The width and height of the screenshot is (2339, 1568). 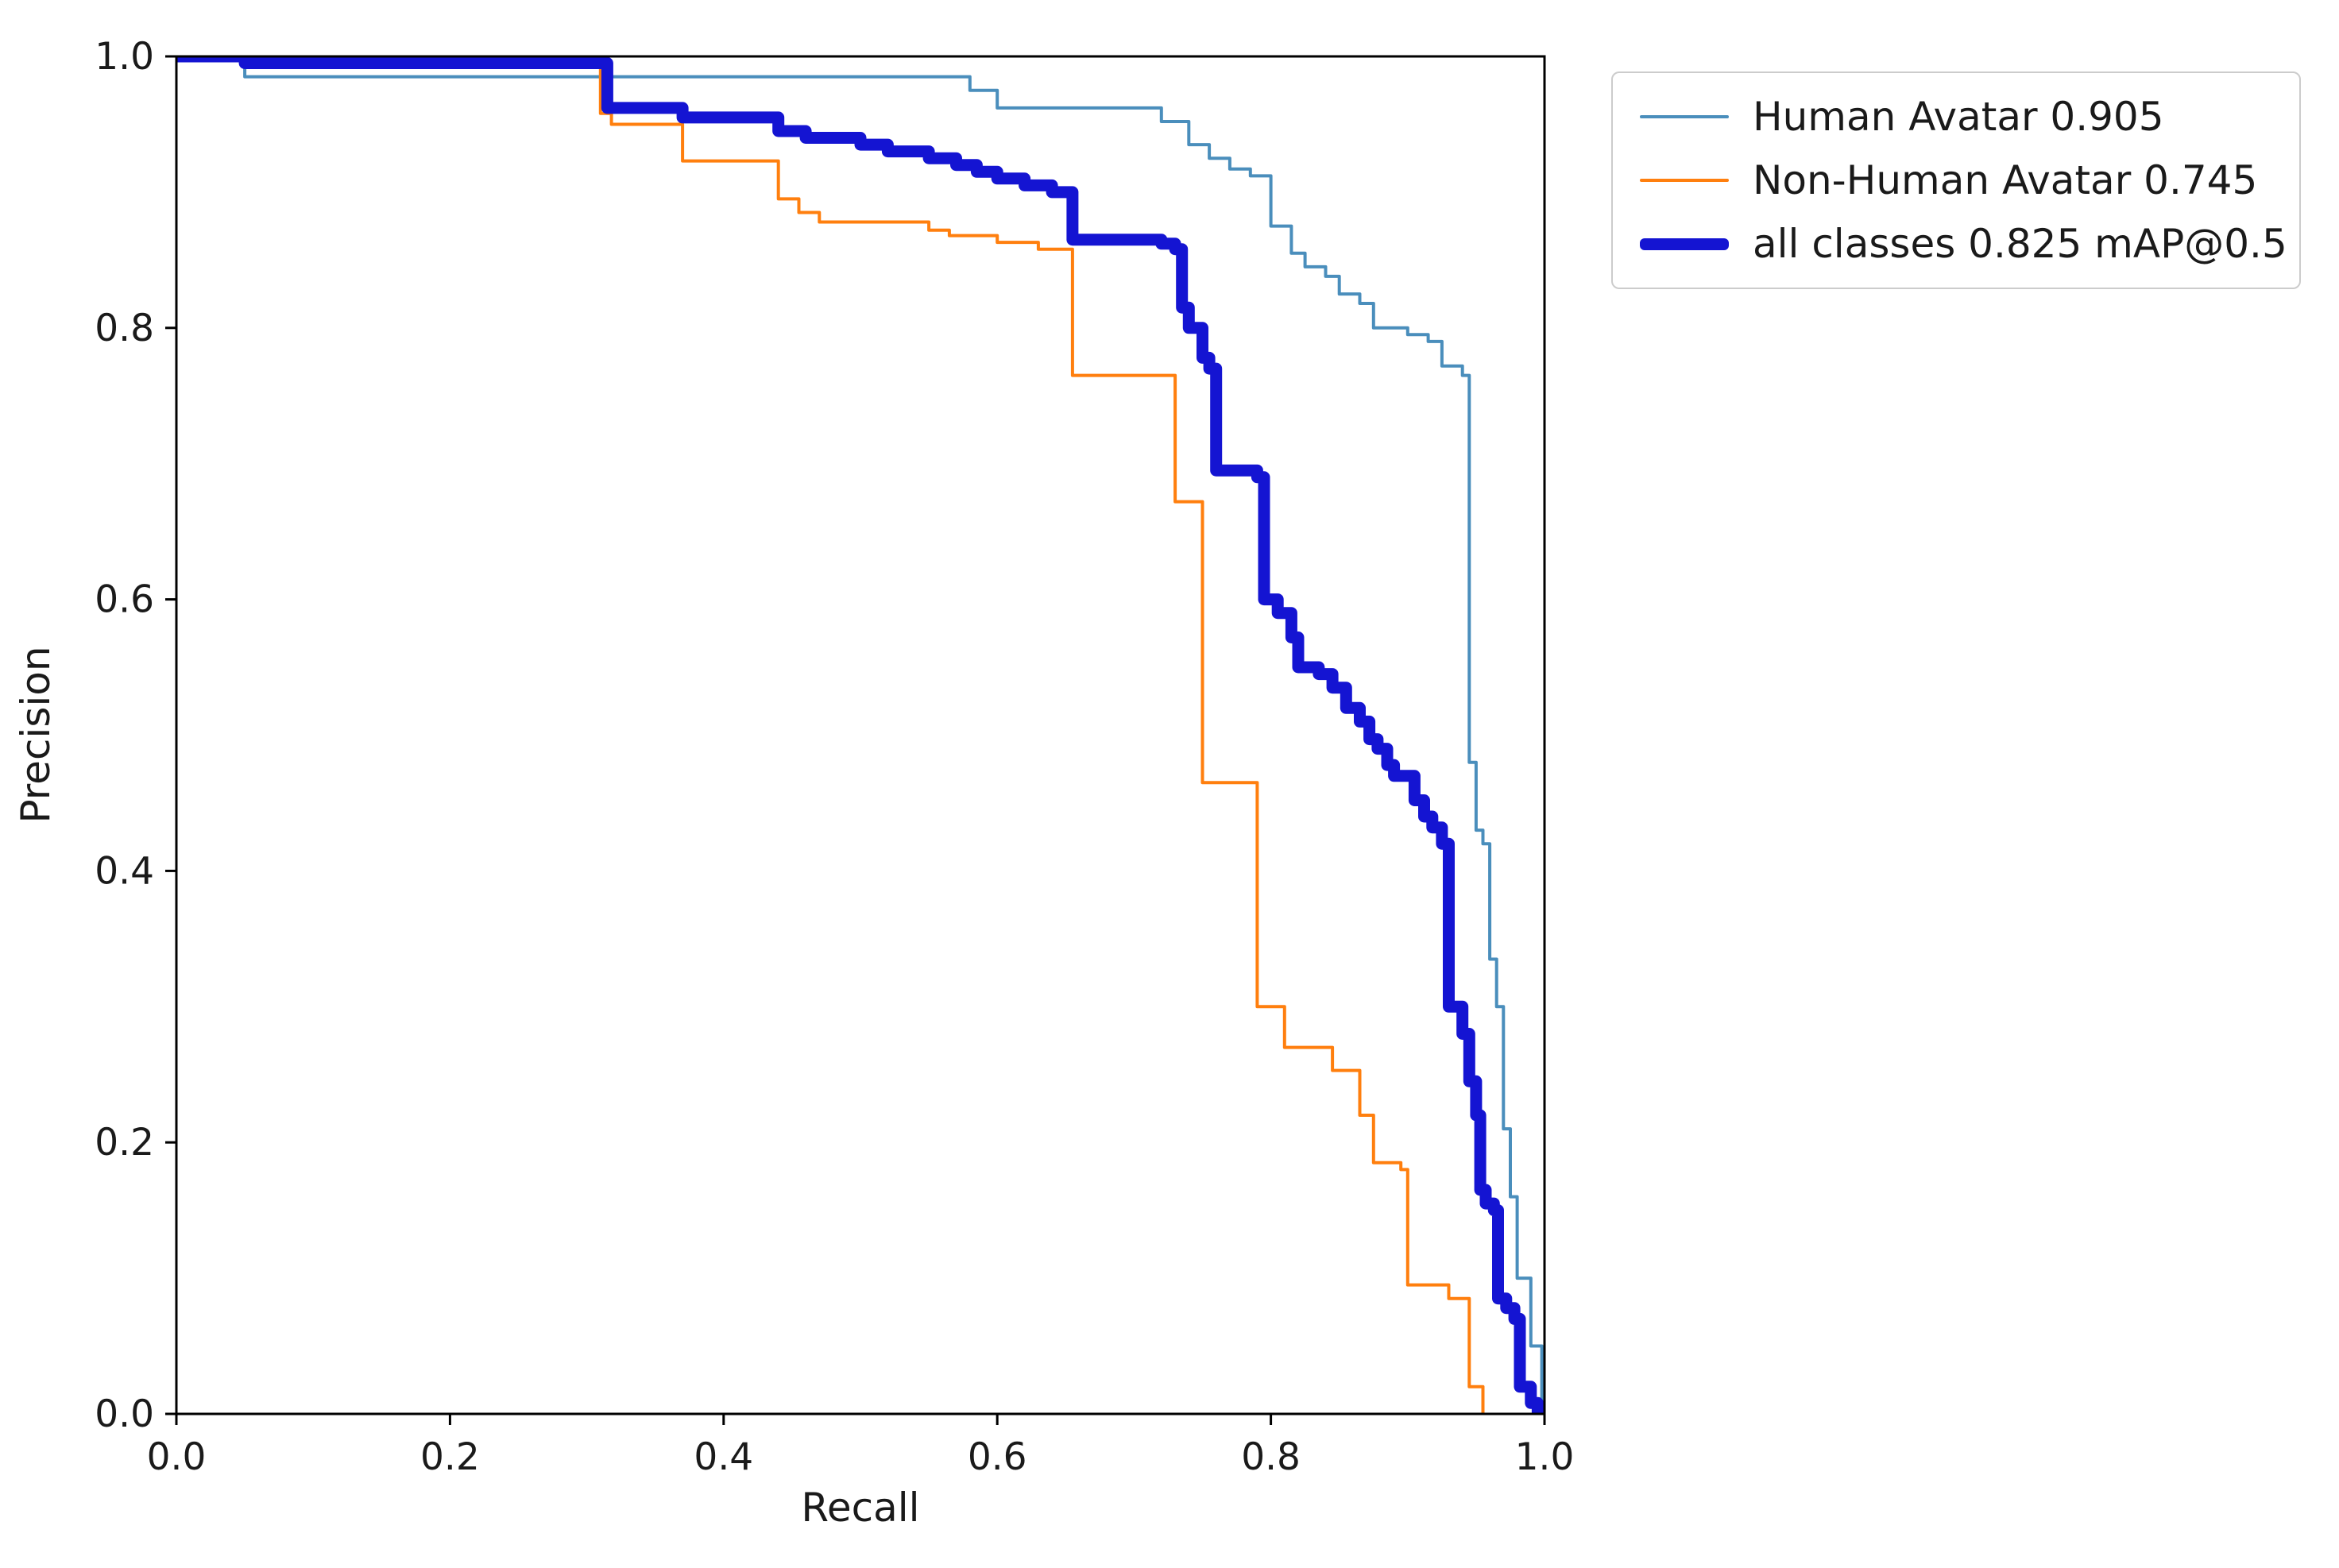 I want to click on y-tick-label: 0.6, so click(x=124, y=600).